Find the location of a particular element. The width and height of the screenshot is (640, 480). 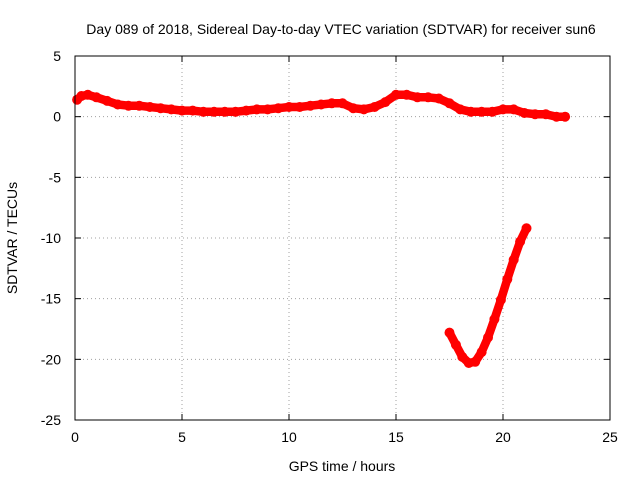

x-tick-label: 10 is located at coordinates (289, 437).